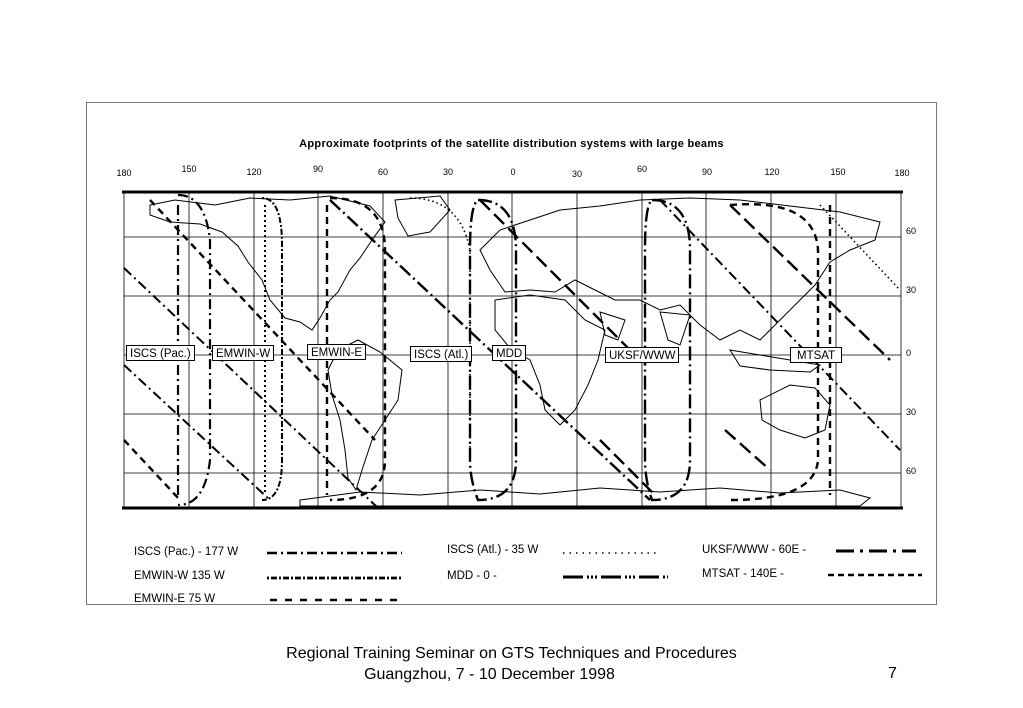 Image resolution: width=1023 pixels, height=708 pixels. What do you see at coordinates (160, 353) in the screenshot?
I see `beam-label-iscs-pac: ISCS (Pac.)` at bounding box center [160, 353].